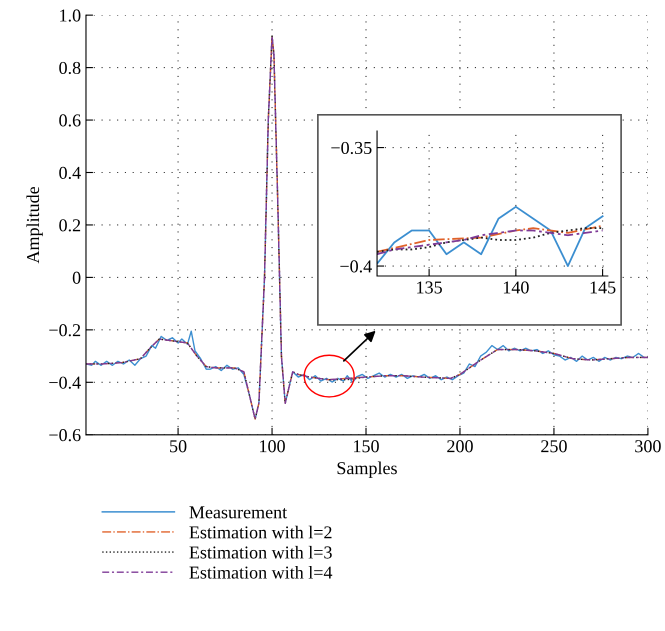  I want to click on y-tick-label: −0.2, so click(64, 330).